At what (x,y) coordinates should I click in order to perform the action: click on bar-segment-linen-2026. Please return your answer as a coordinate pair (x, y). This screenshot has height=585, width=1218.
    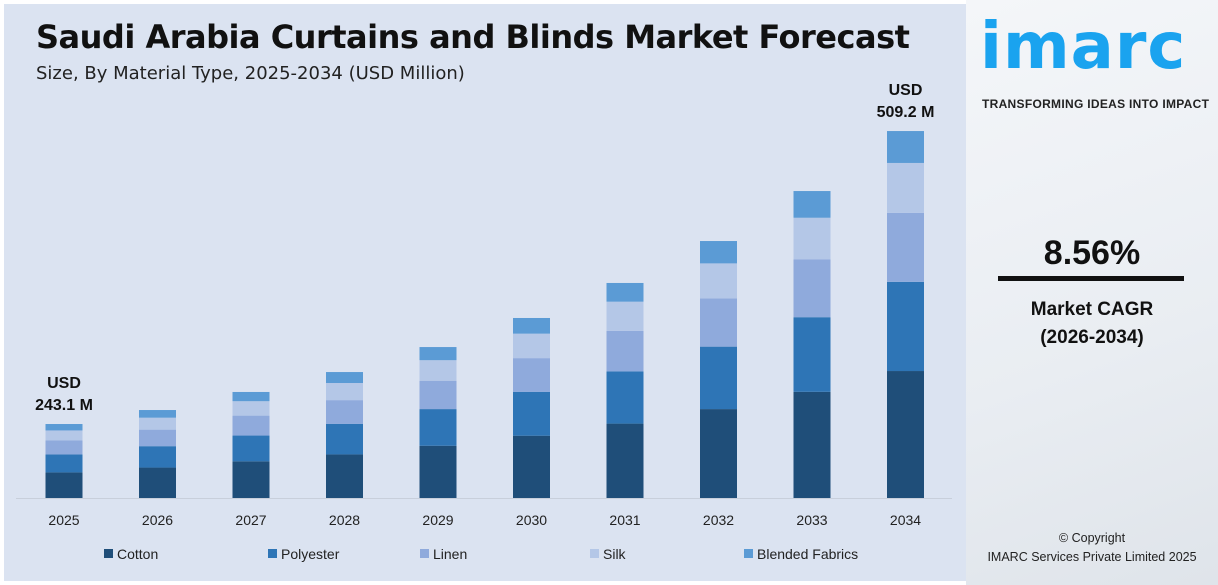
    Looking at the image, I should click on (157, 438).